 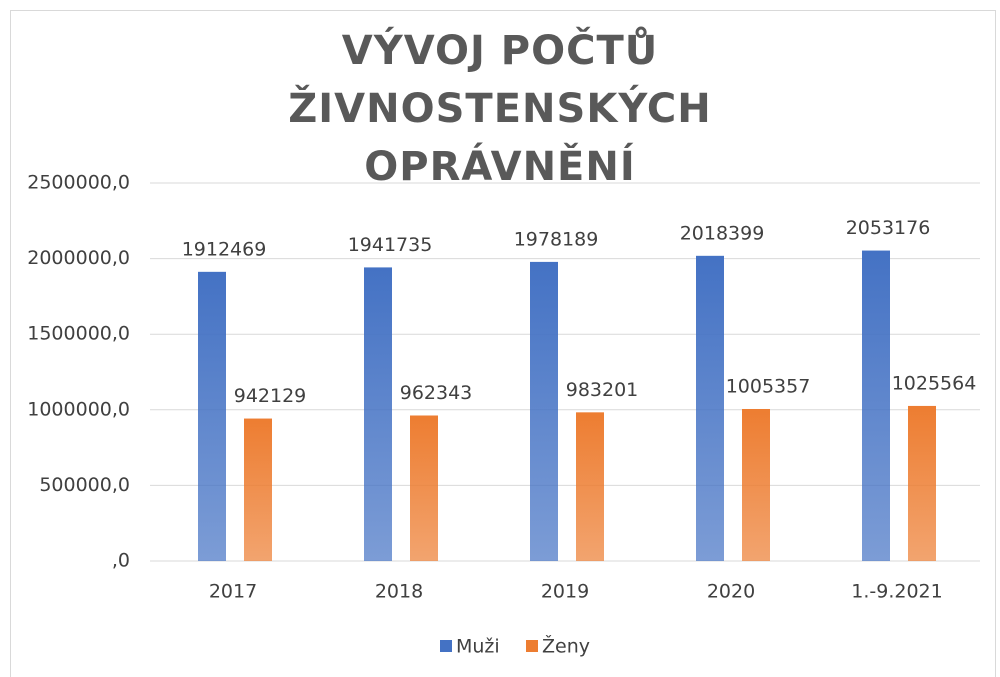 What do you see at coordinates (78, 183) in the screenshot?
I see `y-tick-label: 2500000,0` at bounding box center [78, 183].